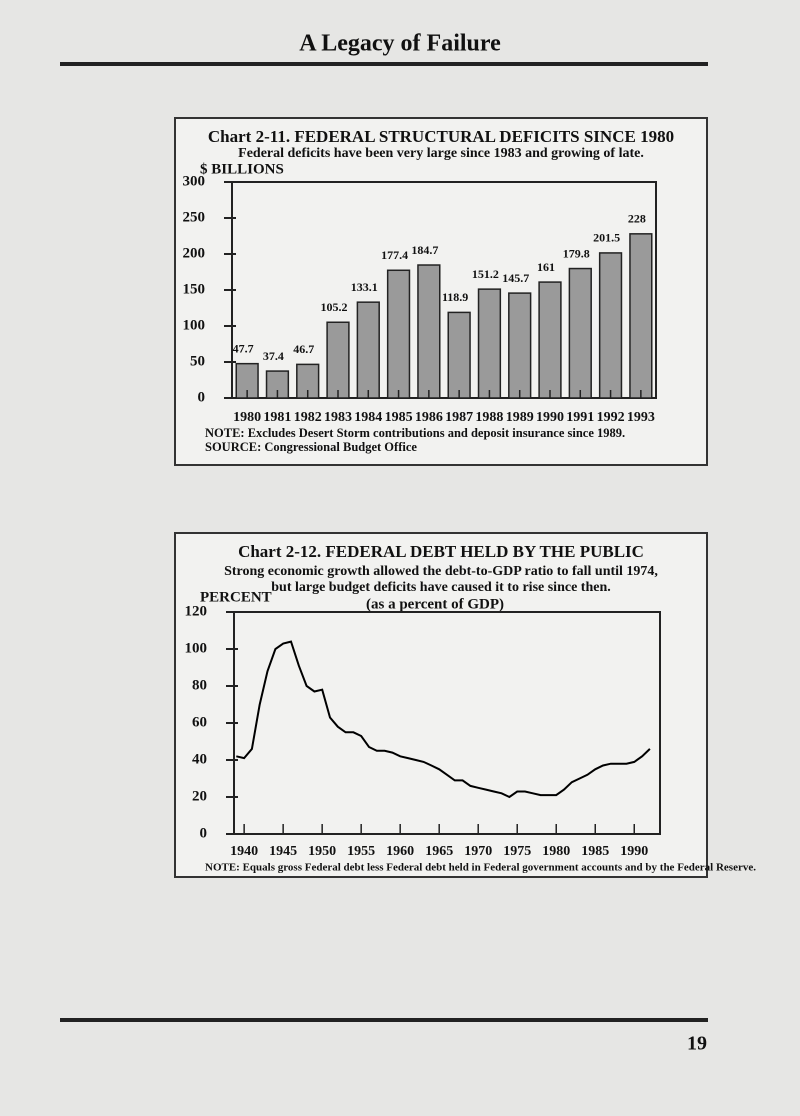  I want to click on y-axis-label: $ BILLIONS, so click(242, 169).